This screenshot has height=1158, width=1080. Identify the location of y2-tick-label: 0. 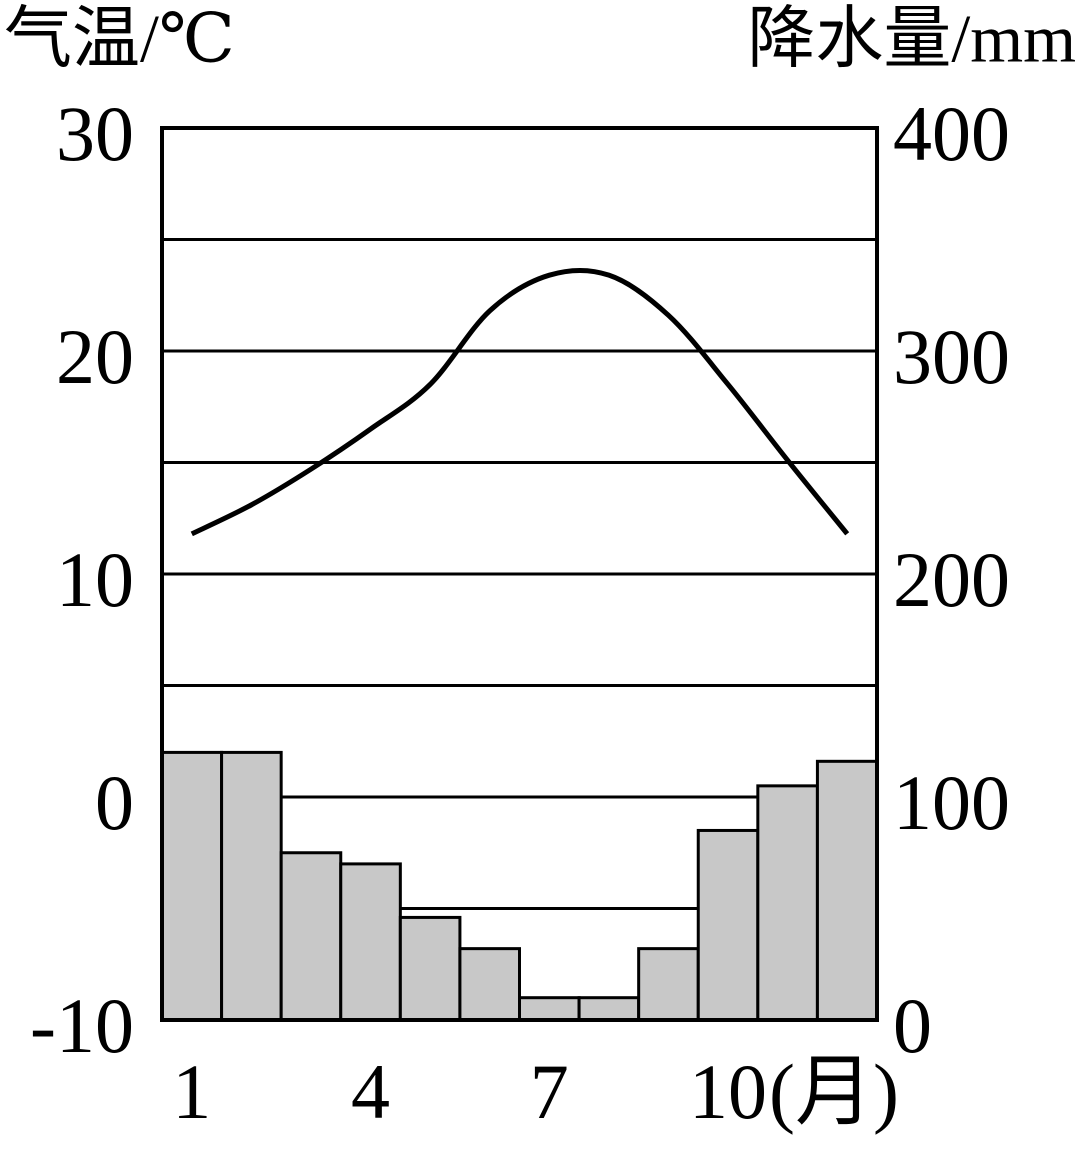
(912, 1025).